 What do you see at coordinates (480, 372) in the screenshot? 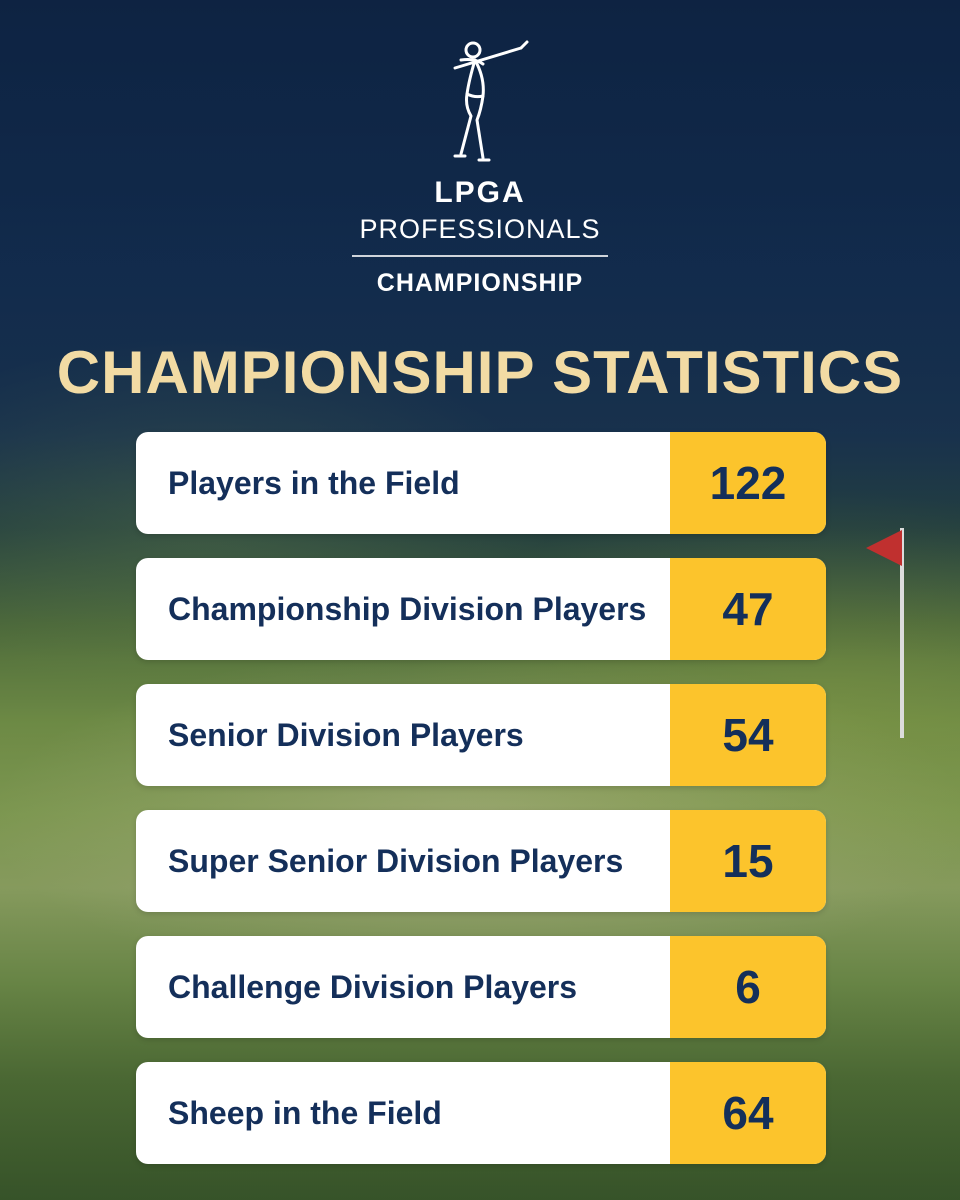
I see `page-title: CHAMPIONSHIP STATISTICS` at bounding box center [480, 372].